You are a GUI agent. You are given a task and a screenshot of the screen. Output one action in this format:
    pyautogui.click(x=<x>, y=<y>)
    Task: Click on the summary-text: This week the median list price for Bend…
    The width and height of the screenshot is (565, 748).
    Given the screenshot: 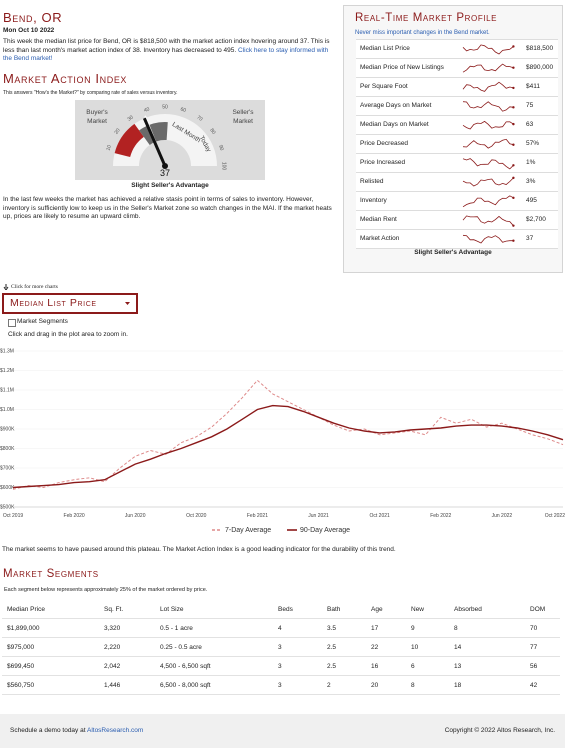 What is the action you would take?
    pyautogui.click(x=166, y=46)
    